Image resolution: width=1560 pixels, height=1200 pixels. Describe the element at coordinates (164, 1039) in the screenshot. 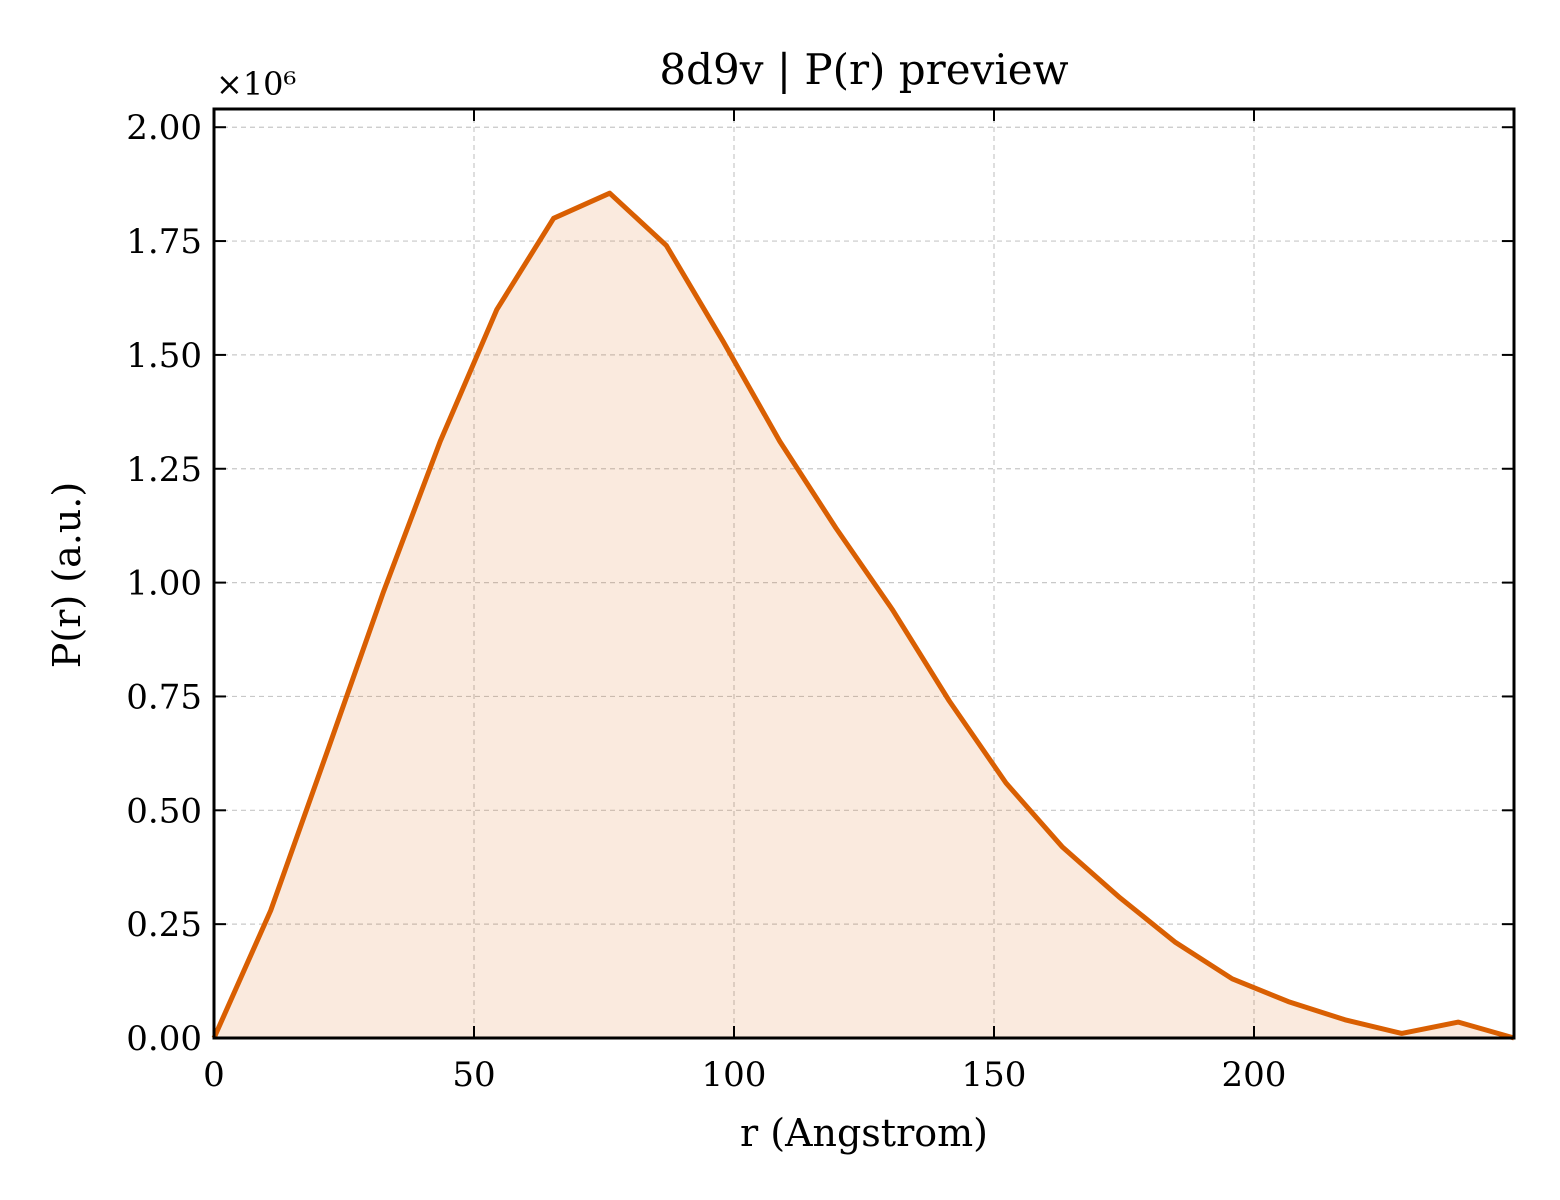

I see `y-tick-label: 0.00` at that location.